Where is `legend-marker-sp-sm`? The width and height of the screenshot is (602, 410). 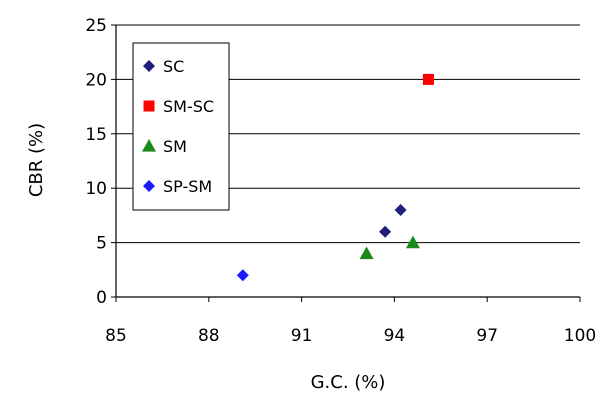 legend-marker-sp-sm is located at coordinates (149, 186).